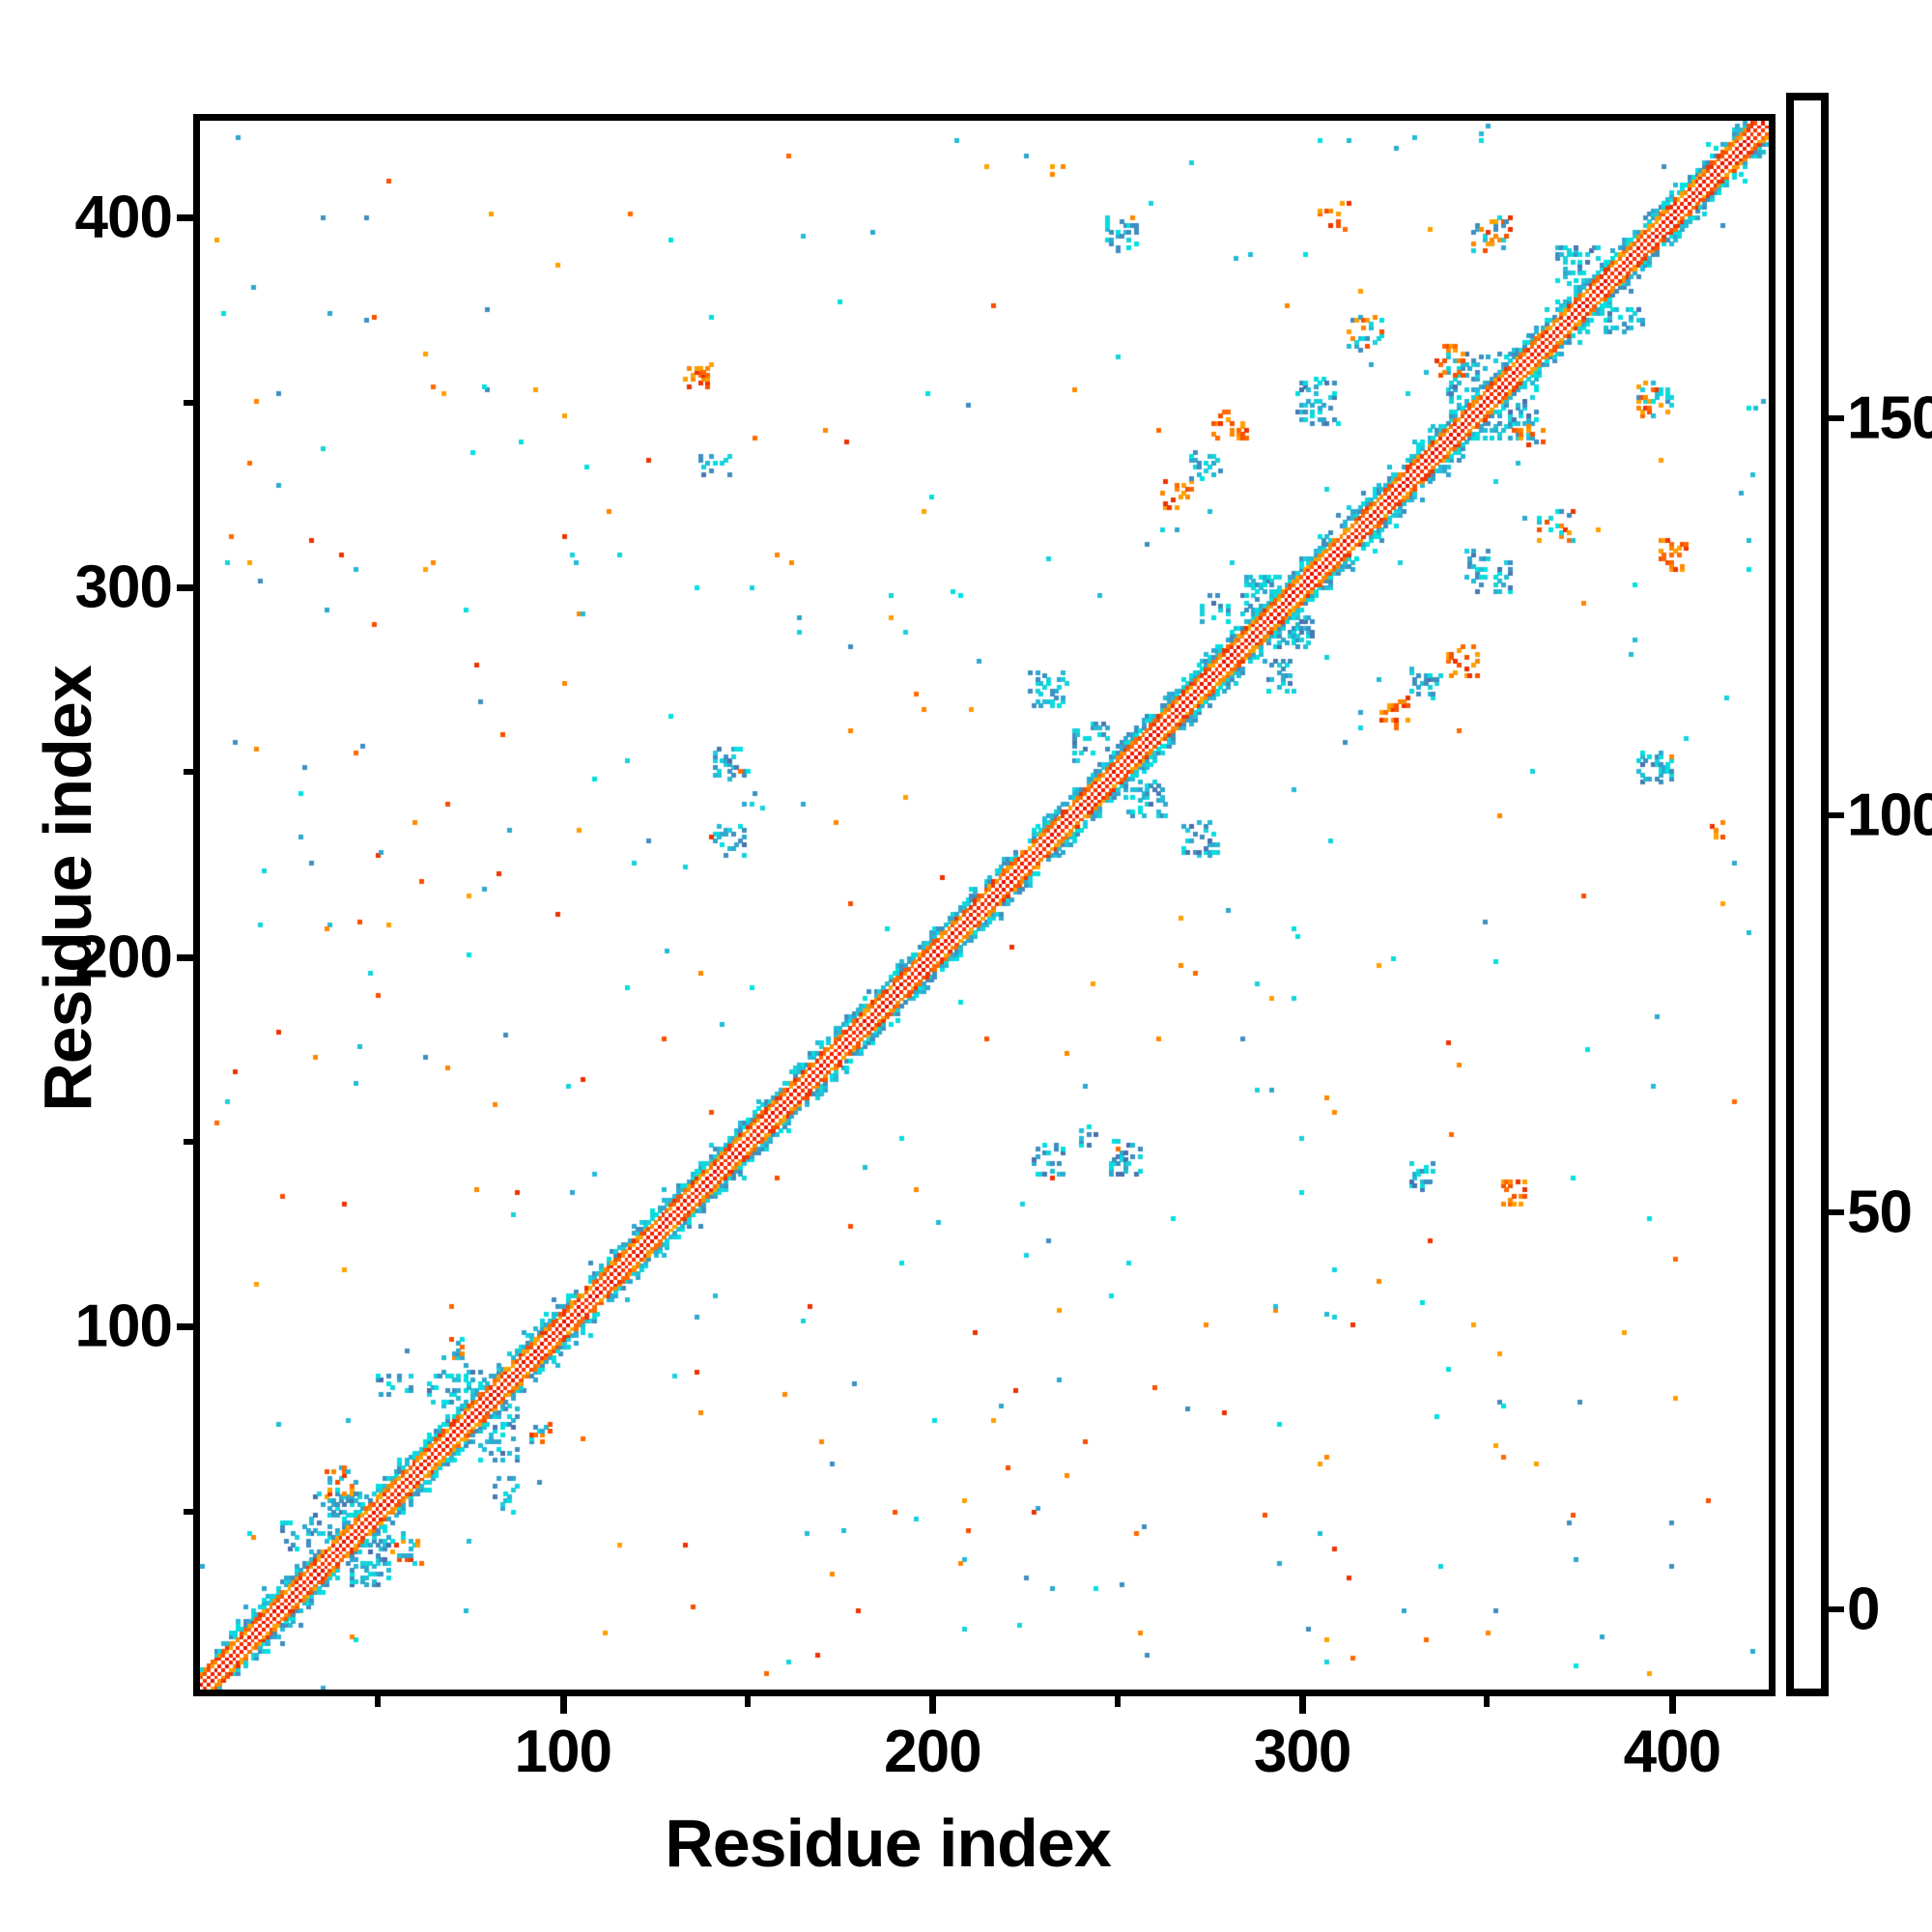 The height and width of the screenshot is (1932, 1932). I want to click on colorbar-border, so click(1807, 894).